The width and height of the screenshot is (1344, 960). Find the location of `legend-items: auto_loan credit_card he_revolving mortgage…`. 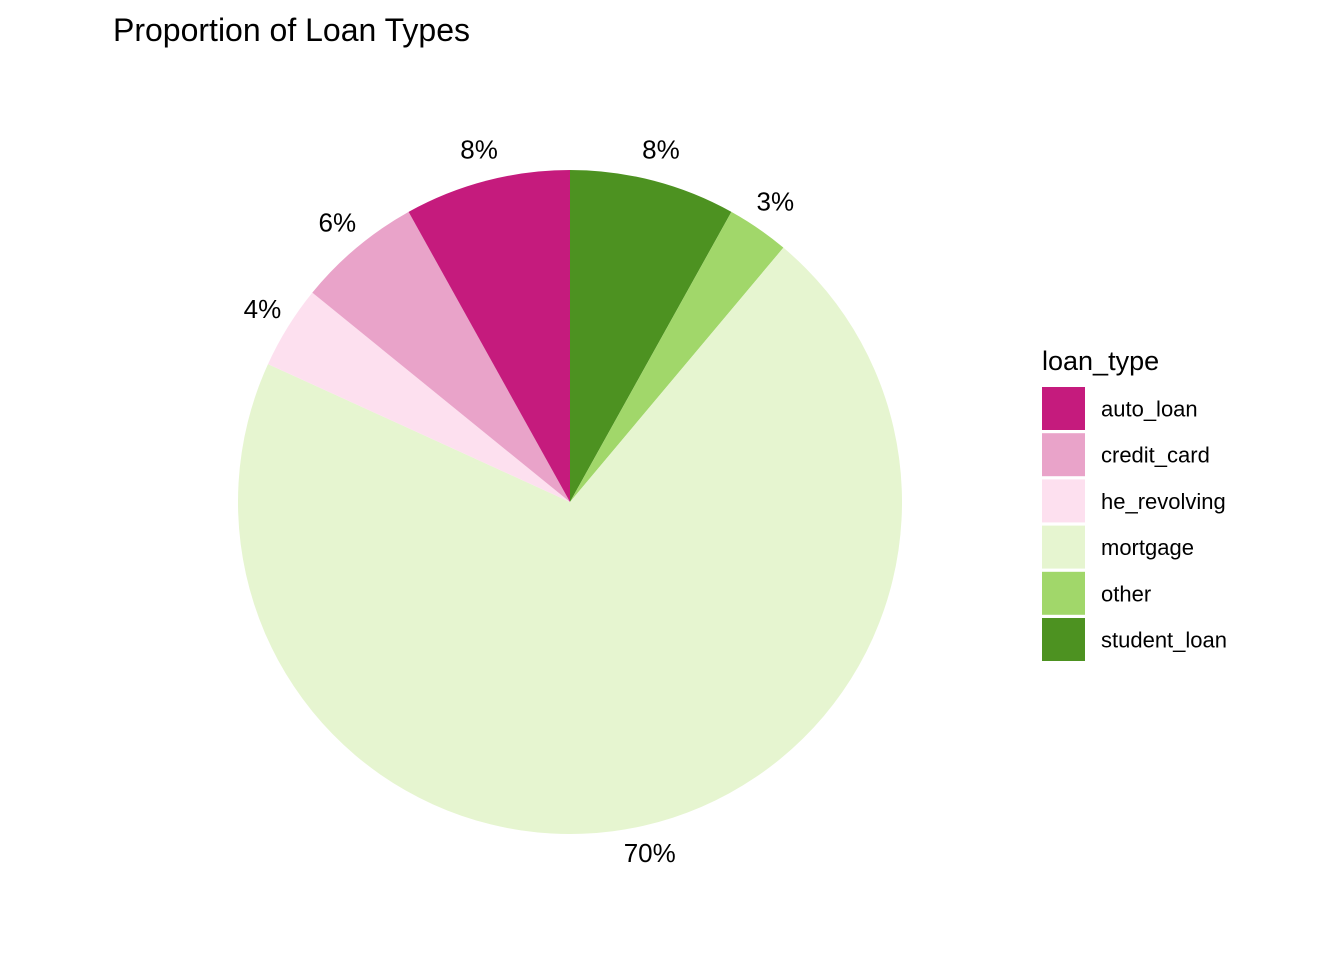

legend-items: auto_loan credit_card he_revolving mortgage… is located at coordinates (1134, 524).